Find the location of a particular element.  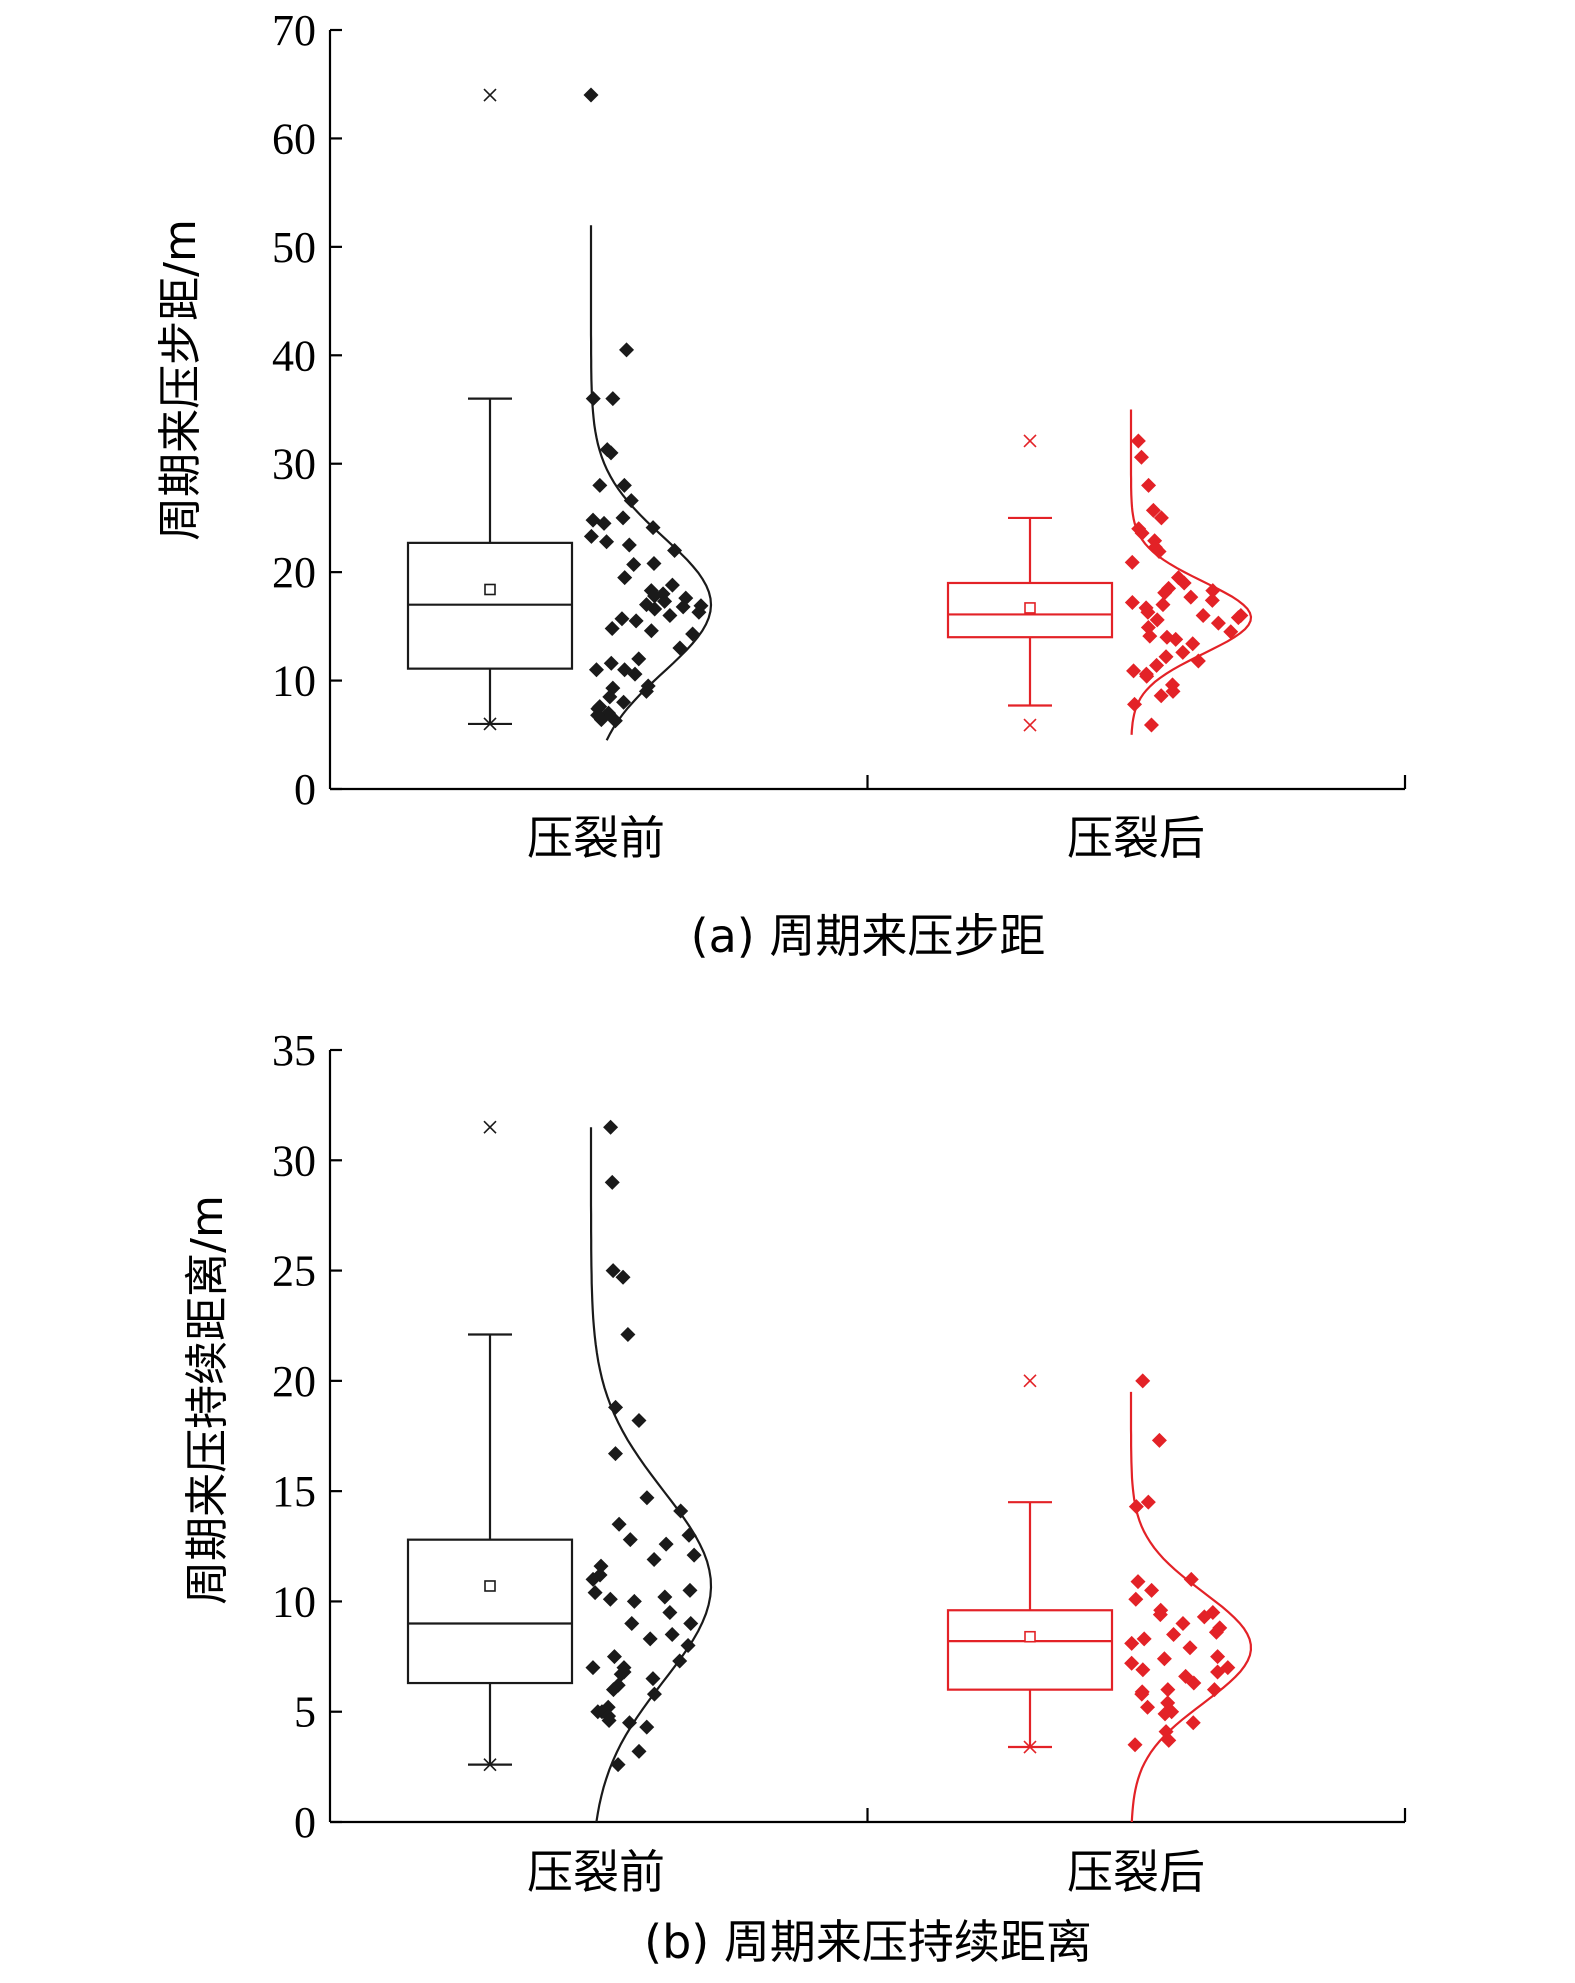

panel-caption: (a) 周期来压步距 is located at coordinates (868, 936).